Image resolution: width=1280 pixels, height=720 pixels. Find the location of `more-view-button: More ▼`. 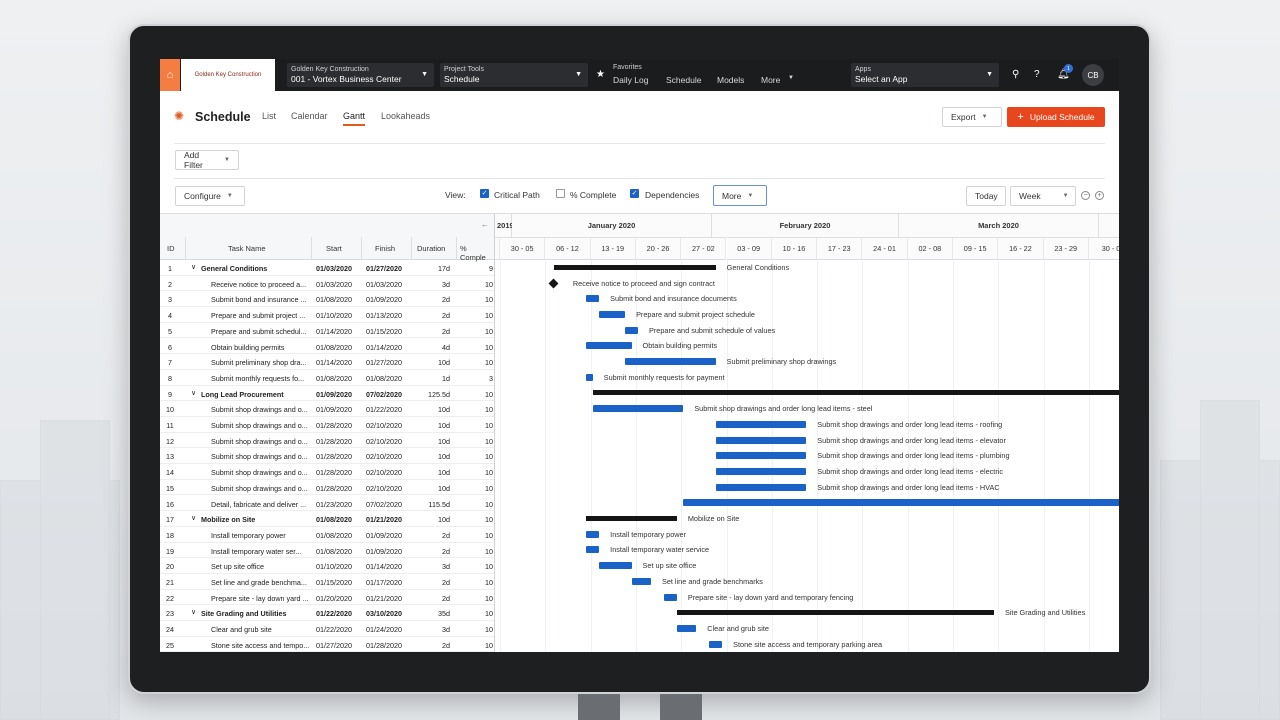

more-view-button: More ▼ is located at coordinates (740, 195).